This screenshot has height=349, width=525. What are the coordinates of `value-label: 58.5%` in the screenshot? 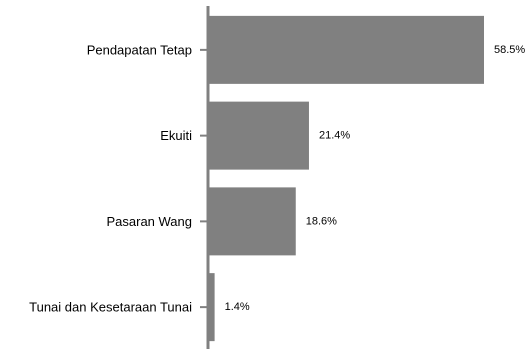 It's located at (509, 50).